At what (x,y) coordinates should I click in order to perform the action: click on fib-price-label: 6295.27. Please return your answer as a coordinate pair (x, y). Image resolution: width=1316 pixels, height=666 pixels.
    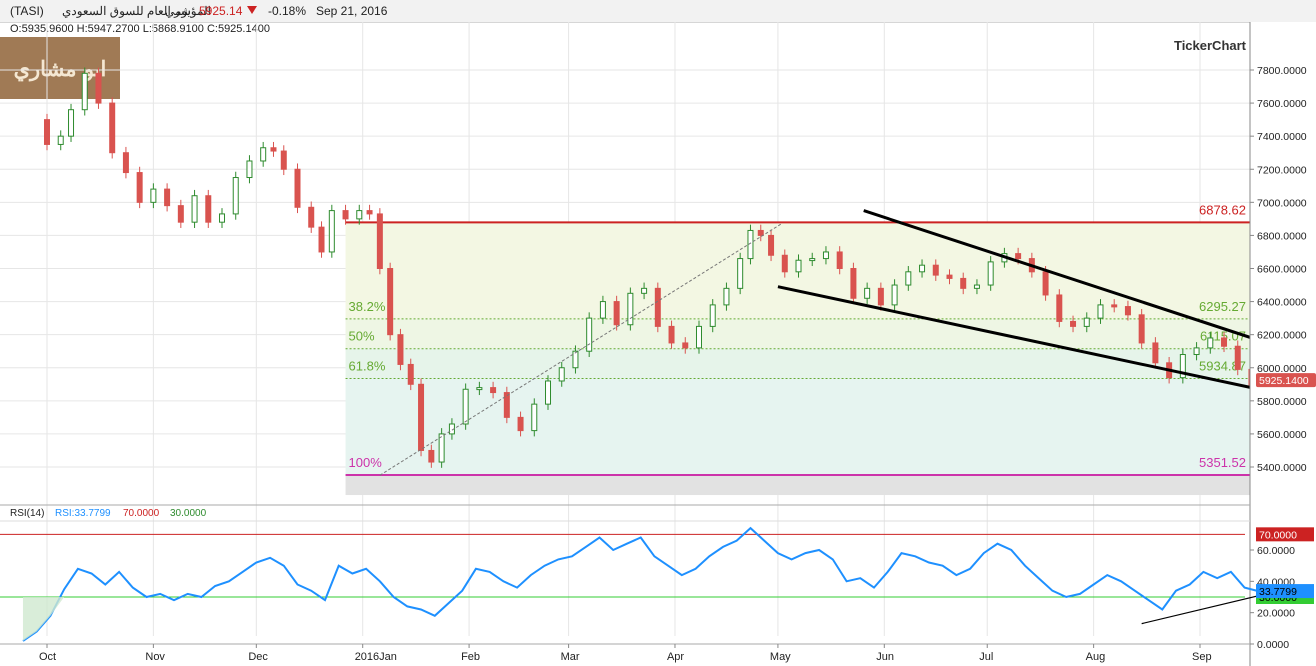
    Looking at the image, I should click on (1222, 306).